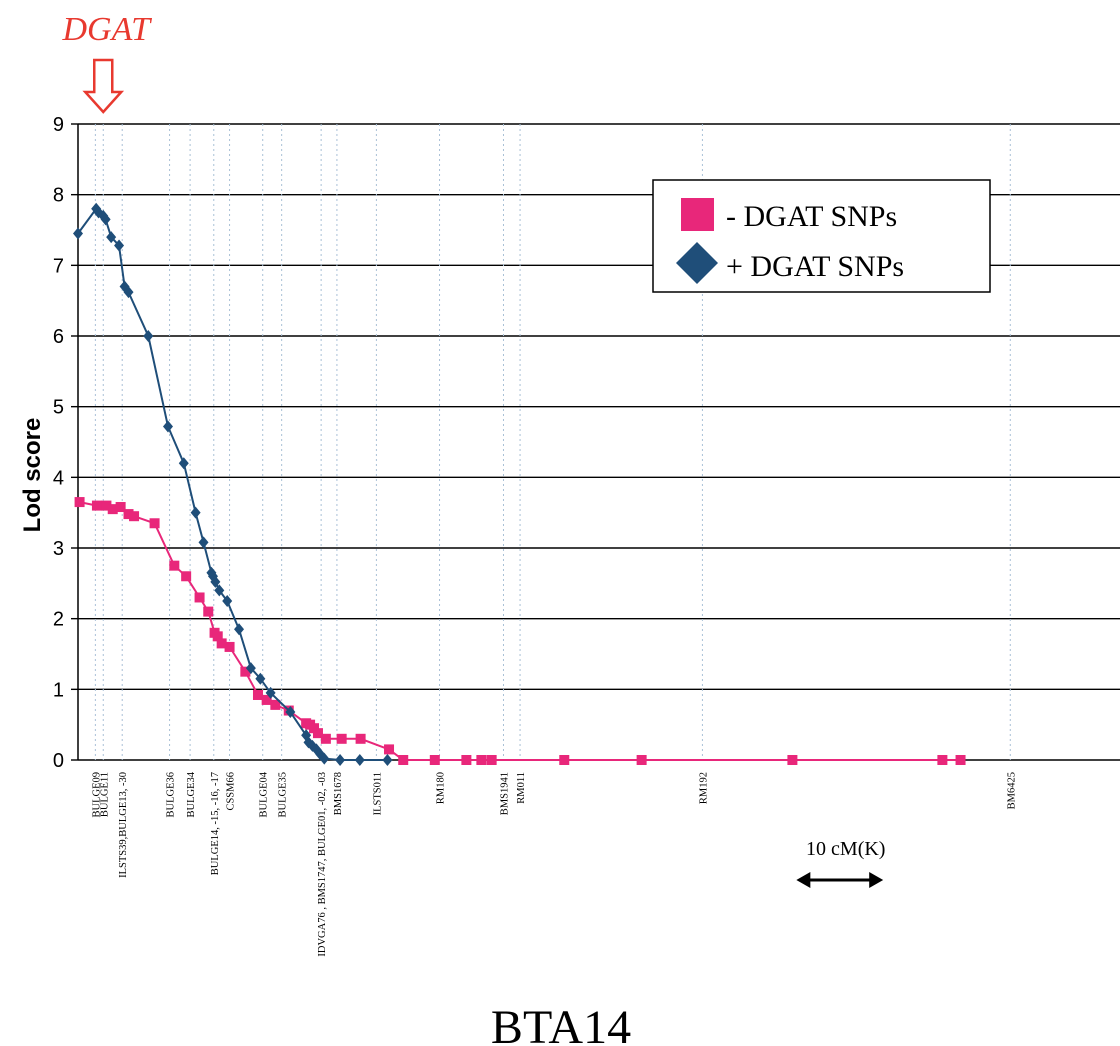 The height and width of the screenshot is (1046, 1120). Describe the element at coordinates (58, 125) in the screenshot. I see `y-tick-label: 9` at that location.